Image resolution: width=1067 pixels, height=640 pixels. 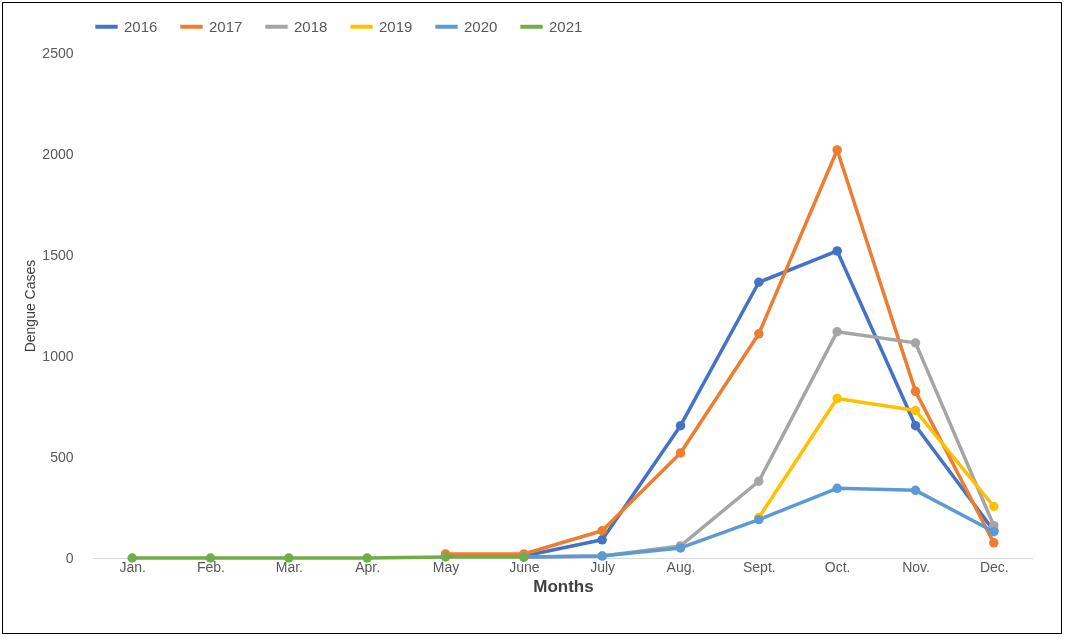 What do you see at coordinates (141, 26) in the screenshot?
I see `legend-label: 2016` at bounding box center [141, 26].